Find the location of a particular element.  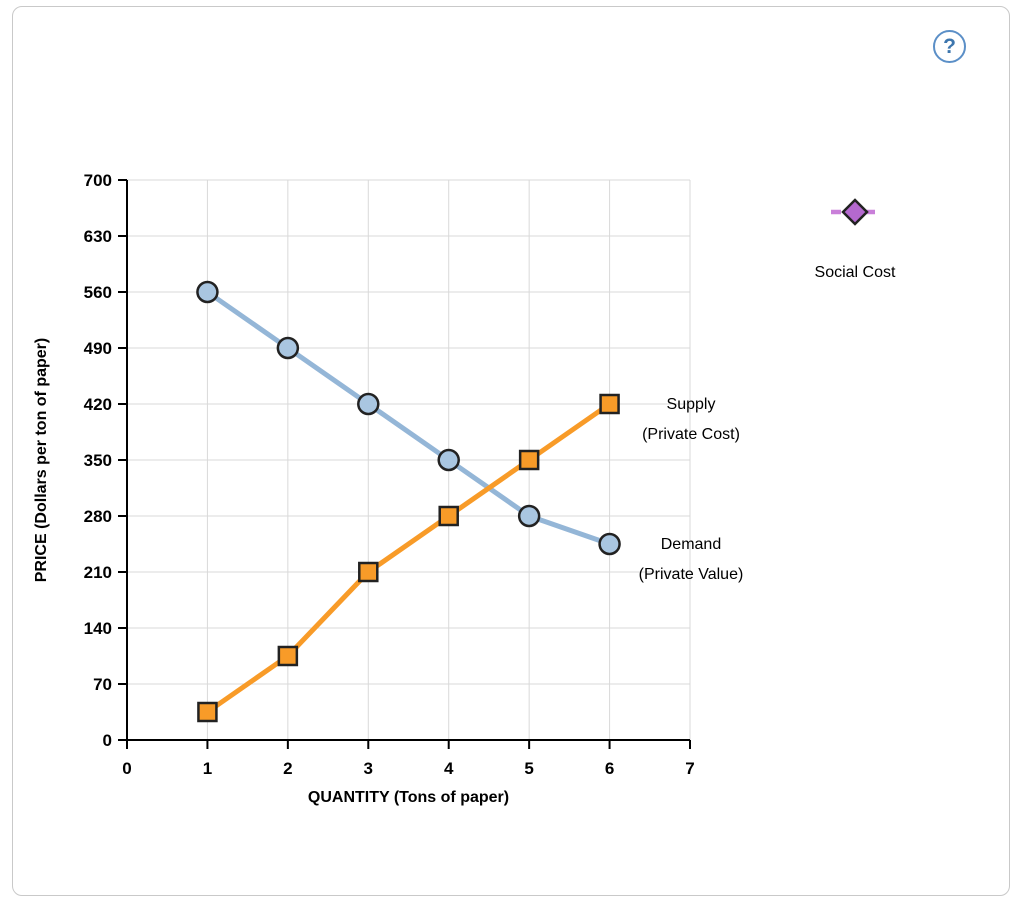

x-tick-label: 0 is located at coordinates (126, 768).